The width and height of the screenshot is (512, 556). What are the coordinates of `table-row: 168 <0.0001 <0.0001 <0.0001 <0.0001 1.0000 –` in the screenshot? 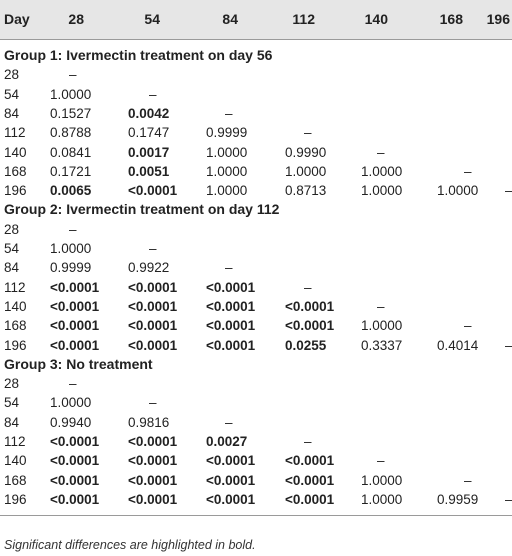 It's located at (256, 325).